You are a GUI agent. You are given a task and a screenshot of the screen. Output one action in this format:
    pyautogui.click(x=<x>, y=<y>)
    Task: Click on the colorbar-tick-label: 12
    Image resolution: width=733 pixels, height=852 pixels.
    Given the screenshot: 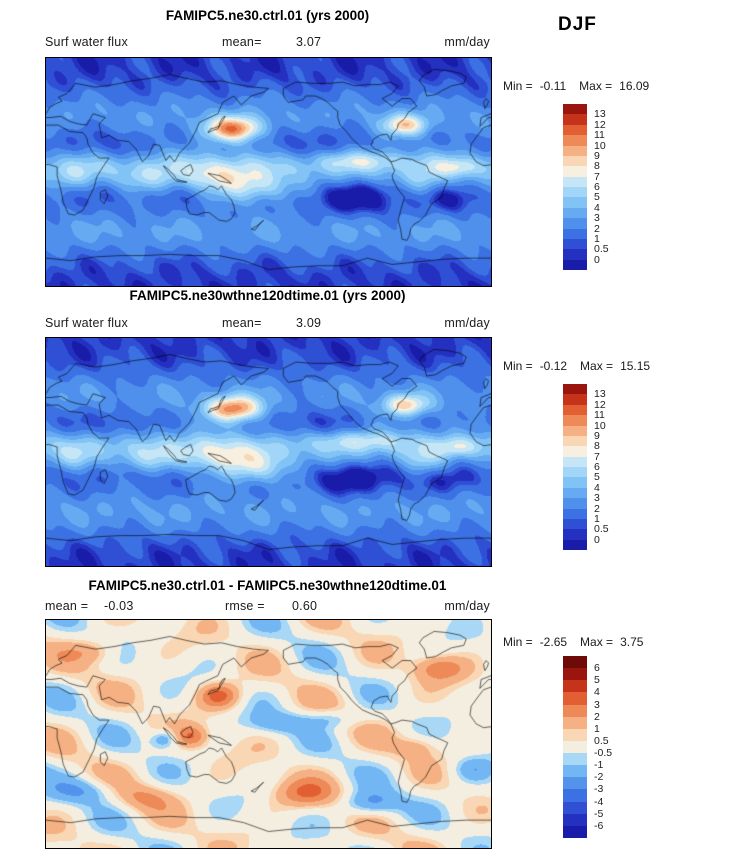 What is the action you would take?
    pyautogui.click(x=600, y=124)
    